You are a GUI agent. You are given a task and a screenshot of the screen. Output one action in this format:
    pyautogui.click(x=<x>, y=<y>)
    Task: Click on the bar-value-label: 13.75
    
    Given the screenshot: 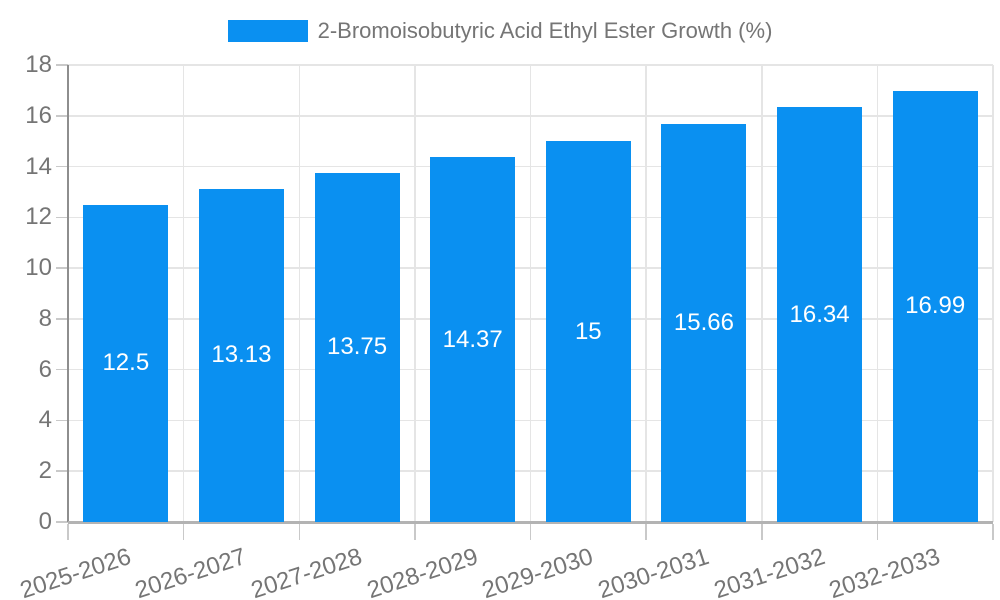 What is the action you would take?
    pyautogui.click(x=357, y=347)
    